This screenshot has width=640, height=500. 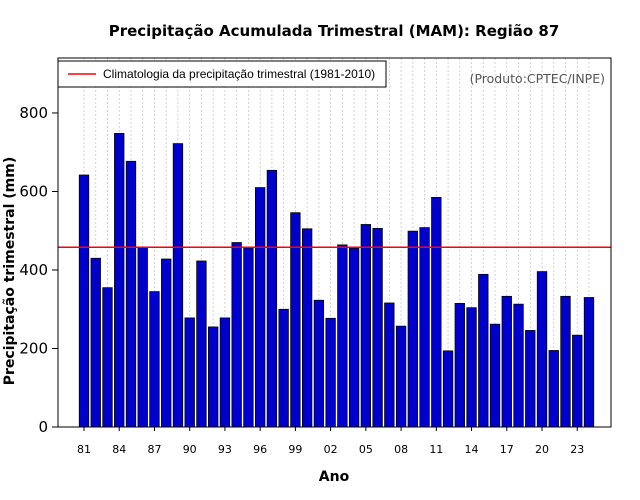 What do you see at coordinates (84, 449) in the screenshot?
I see `x-tick-label: 81` at bounding box center [84, 449].